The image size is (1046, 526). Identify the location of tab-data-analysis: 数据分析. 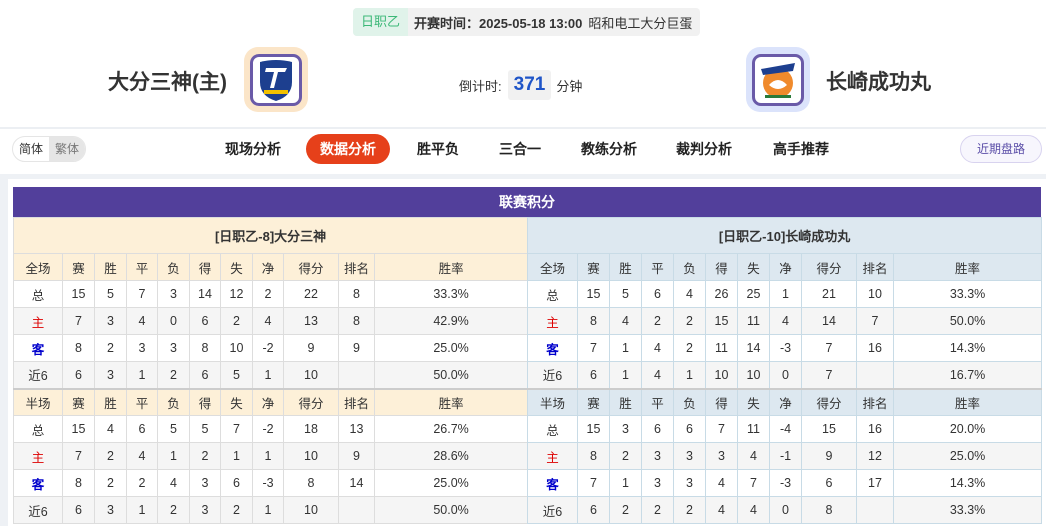
(348, 149).